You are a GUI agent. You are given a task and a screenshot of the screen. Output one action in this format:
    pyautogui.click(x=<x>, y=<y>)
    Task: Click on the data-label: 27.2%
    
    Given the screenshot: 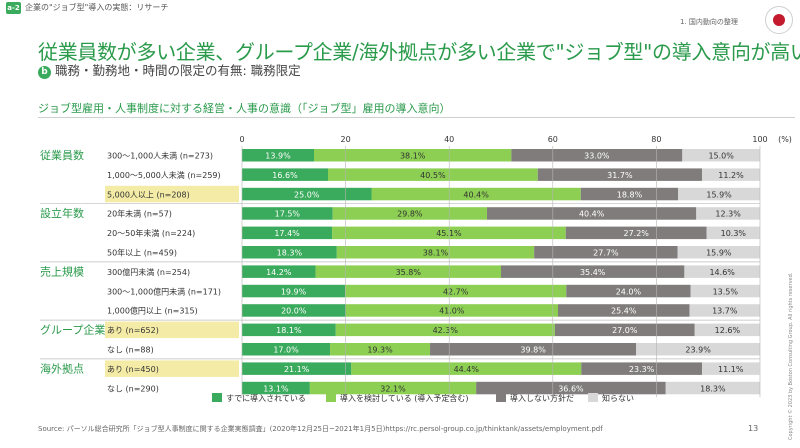 What is the action you would take?
    pyautogui.click(x=636, y=233)
    